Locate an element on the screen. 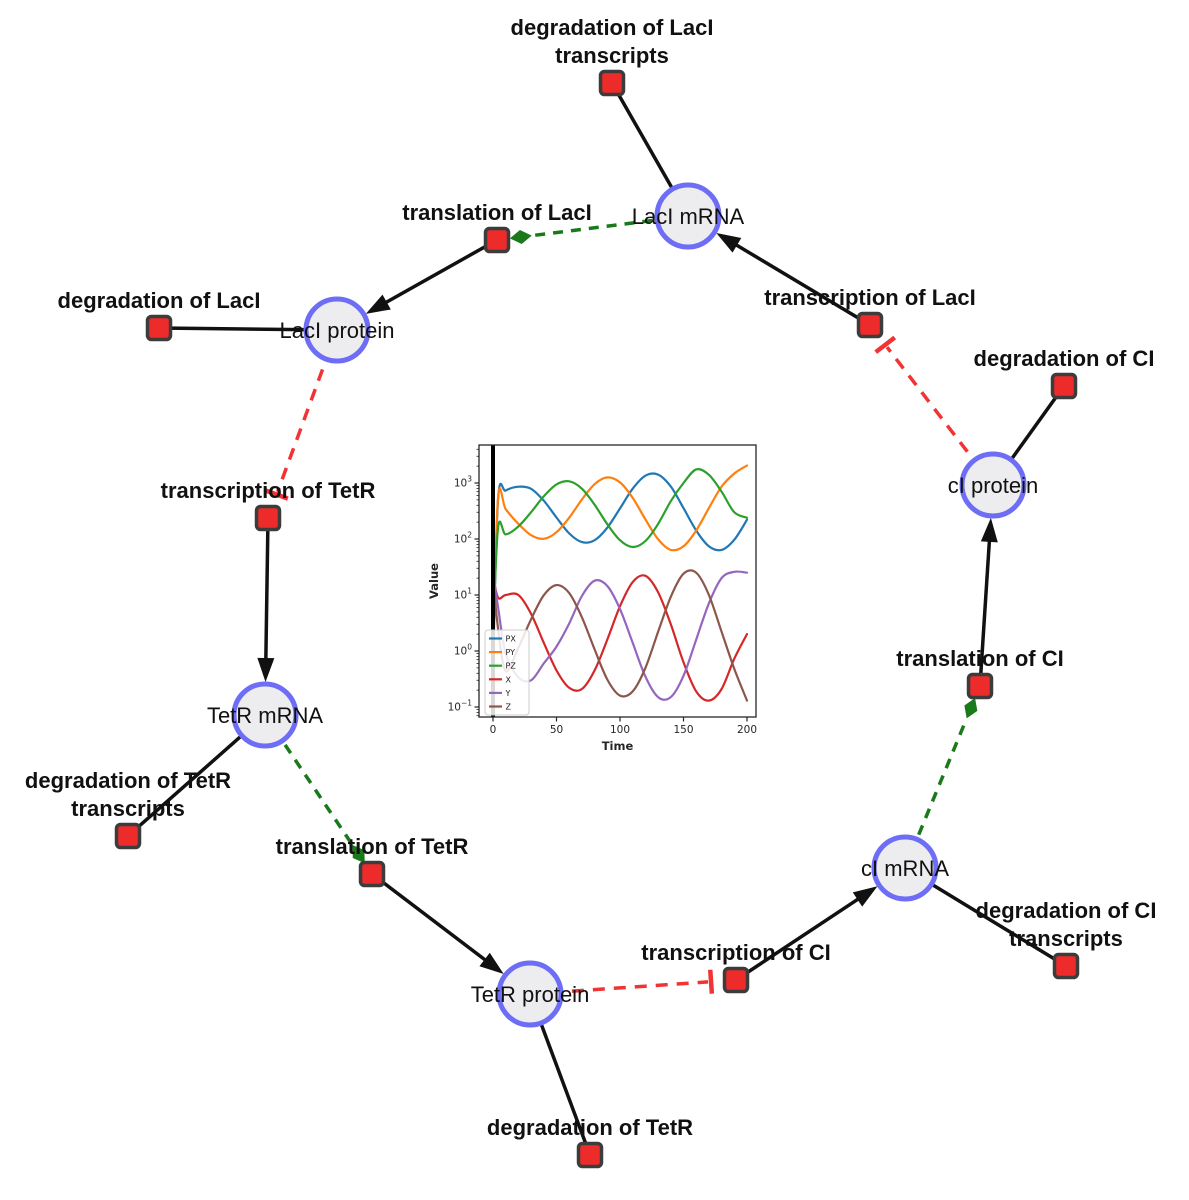  reaction-label-deg-laci: degradation of LacI is located at coordinates (159, 300).